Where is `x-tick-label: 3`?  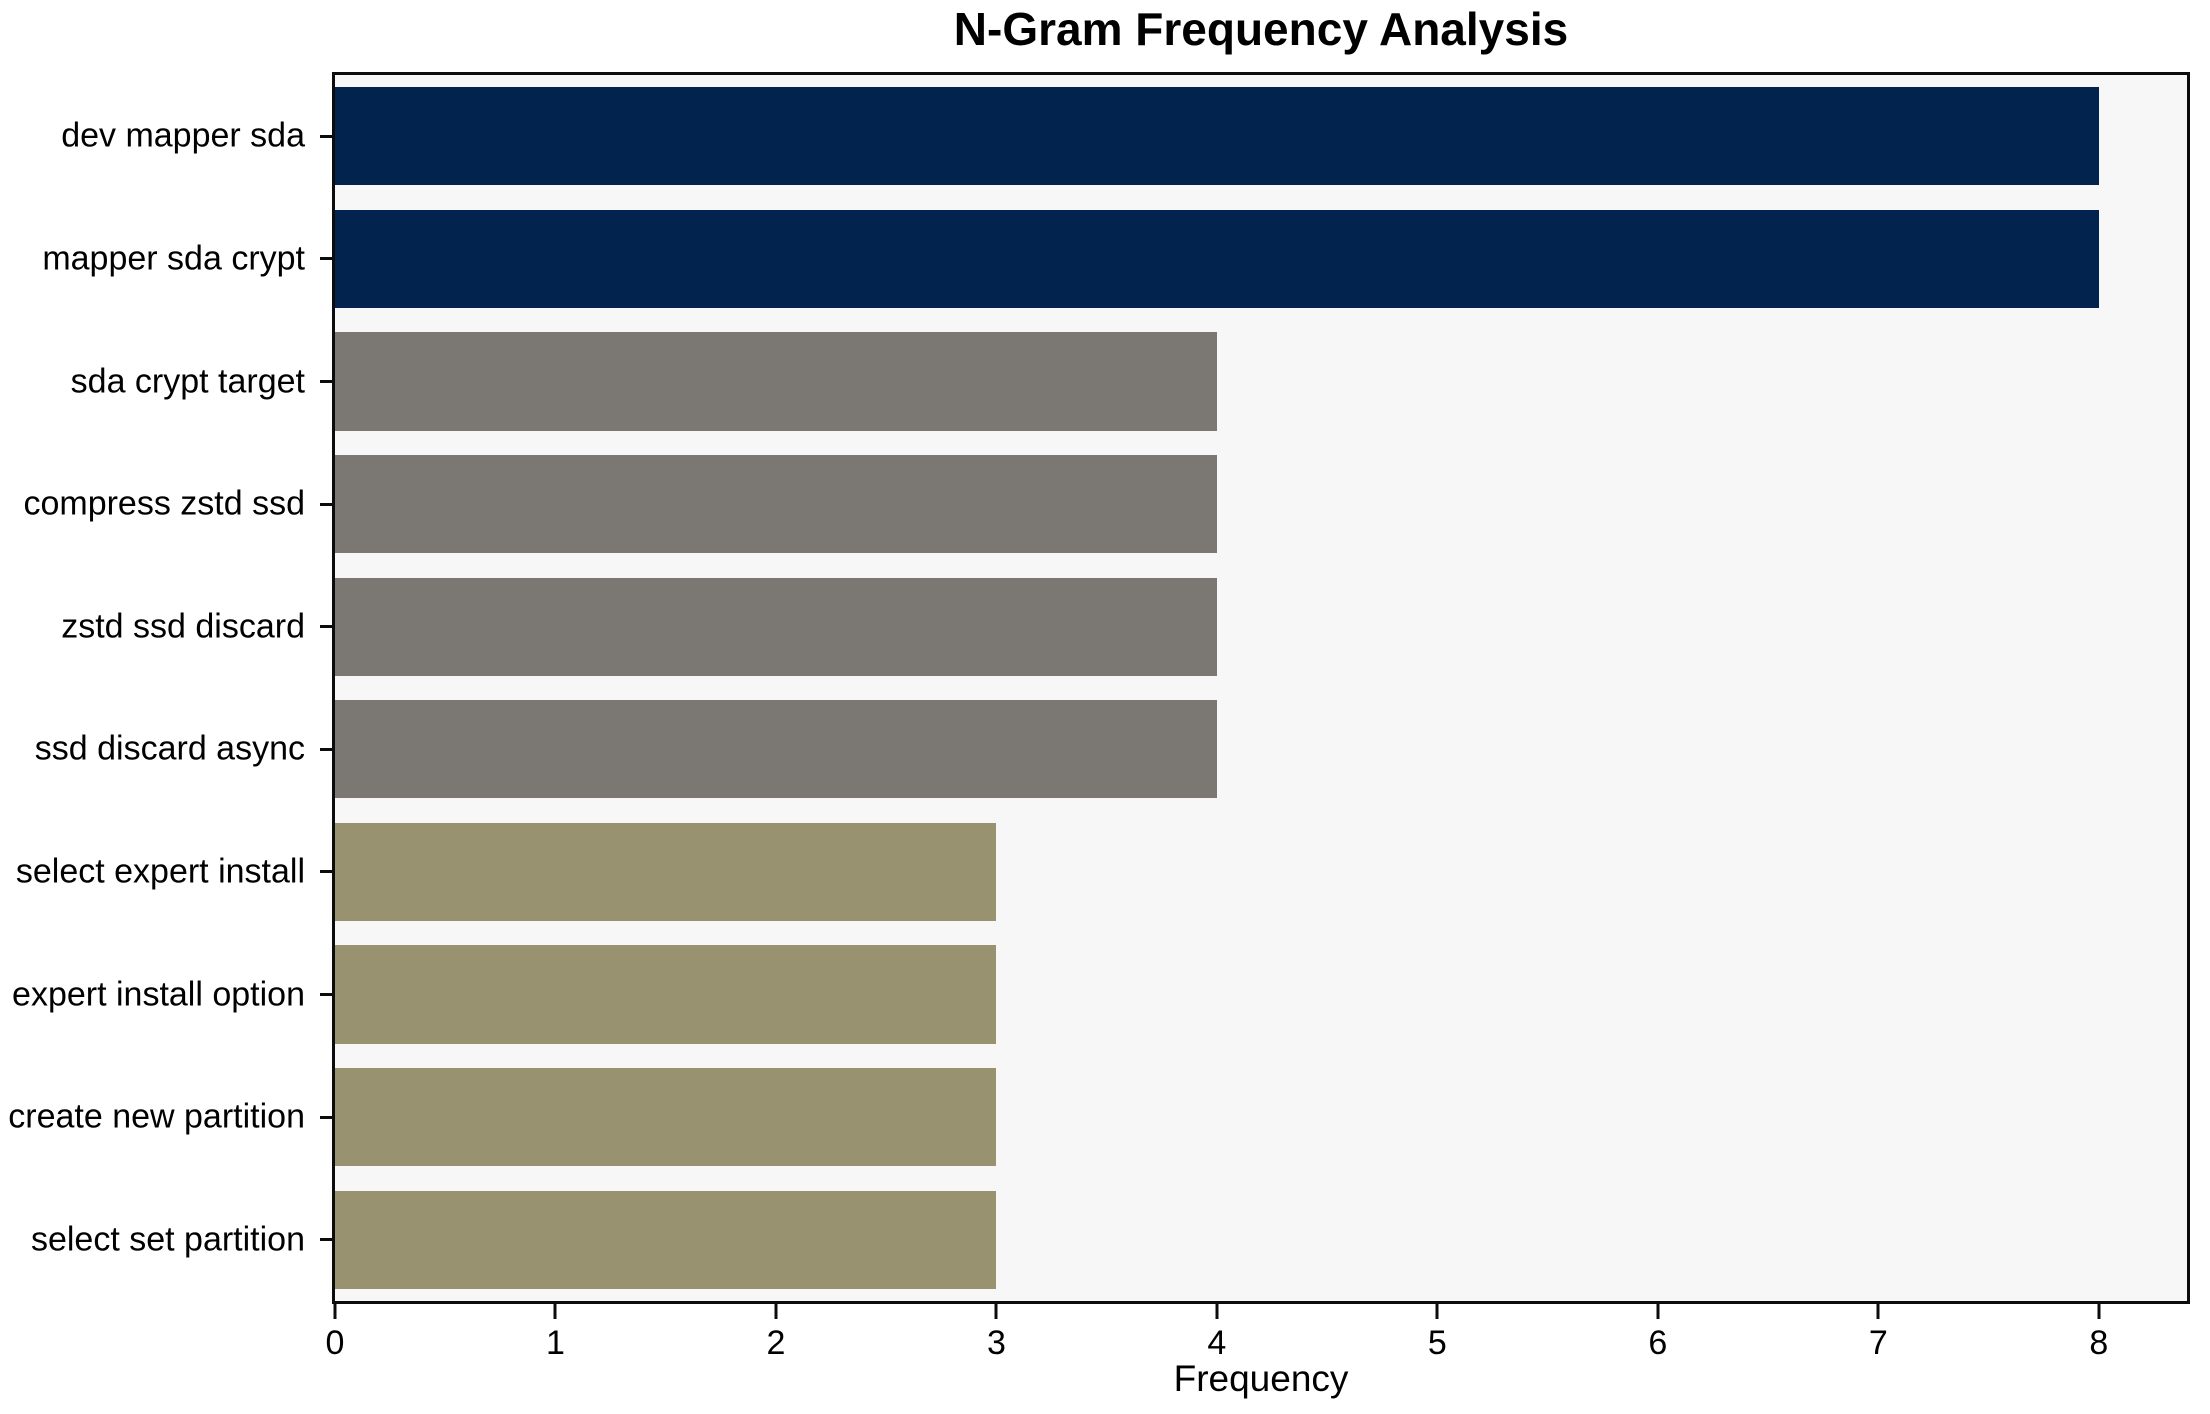
x-tick-label: 3 is located at coordinates (996, 1343).